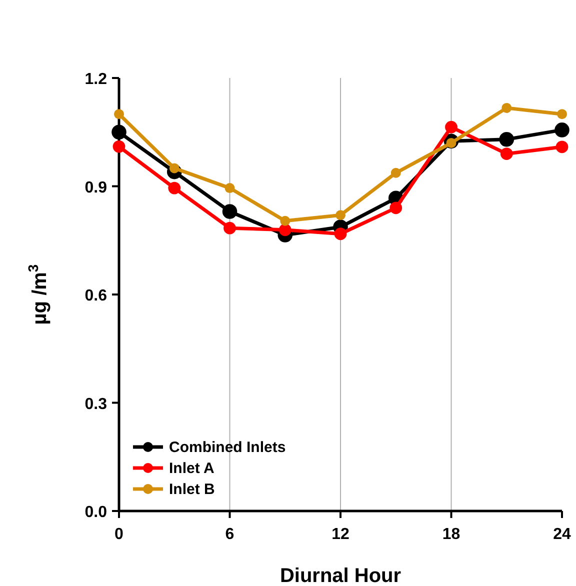  What do you see at coordinates (192, 489) in the screenshot?
I see `legend-label: Inlet B` at bounding box center [192, 489].